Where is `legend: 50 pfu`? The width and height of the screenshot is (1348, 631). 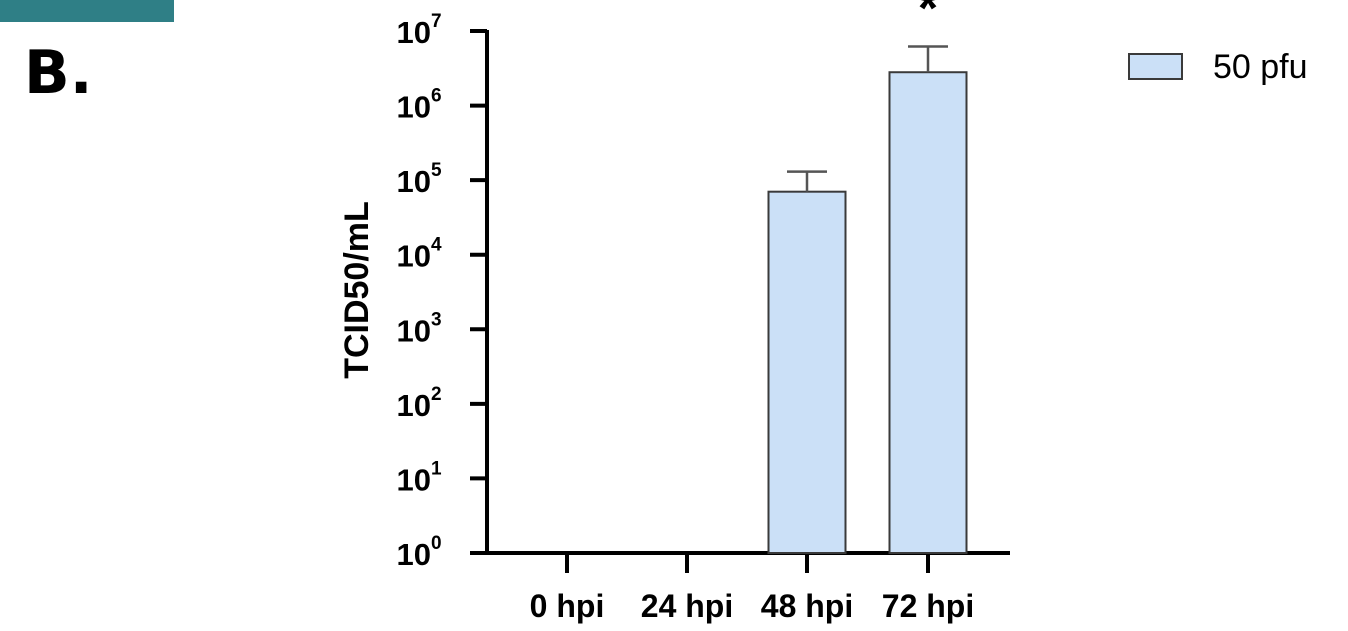
legend: 50 pfu is located at coordinates (1218, 67).